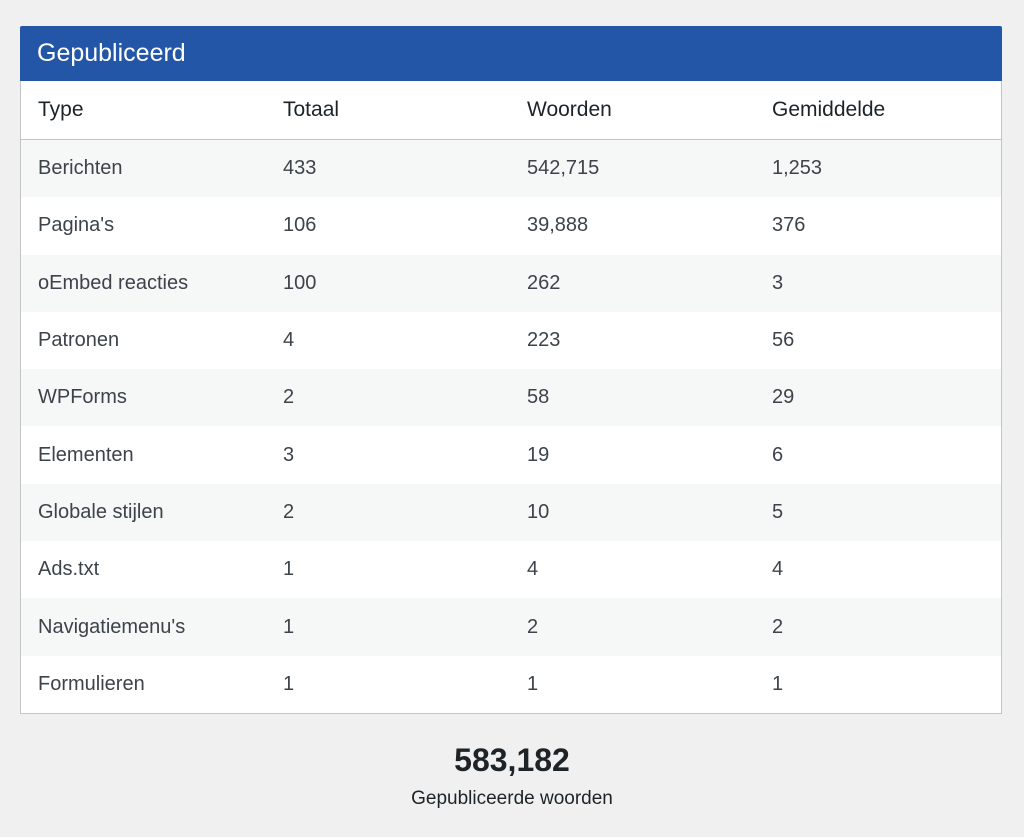 The image size is (1024, 837). I want to click on cell-total: 433, so click(300, 168).